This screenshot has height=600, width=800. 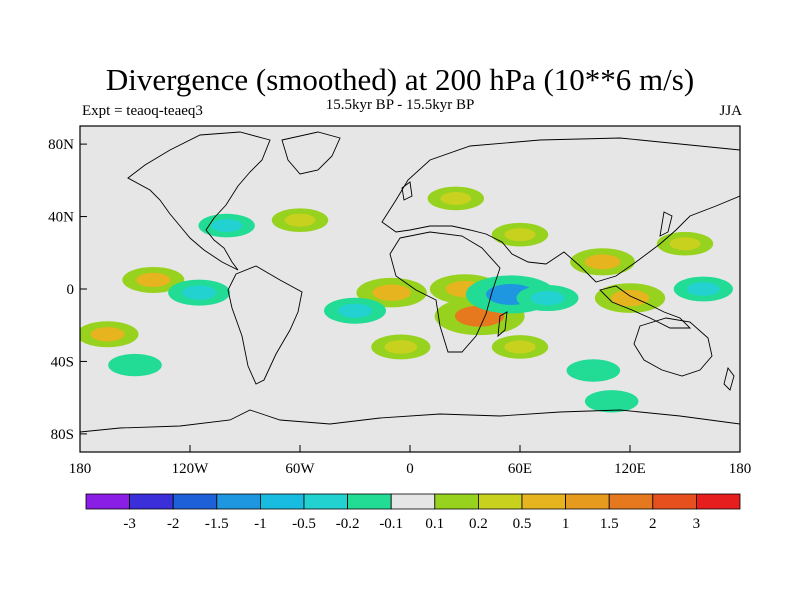 I want to click on colorbar-label: 1, so click(x=566, y=524).